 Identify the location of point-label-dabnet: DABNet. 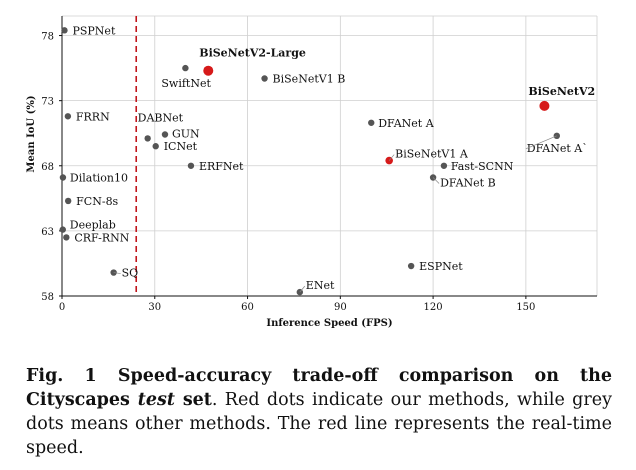
(161, 117).